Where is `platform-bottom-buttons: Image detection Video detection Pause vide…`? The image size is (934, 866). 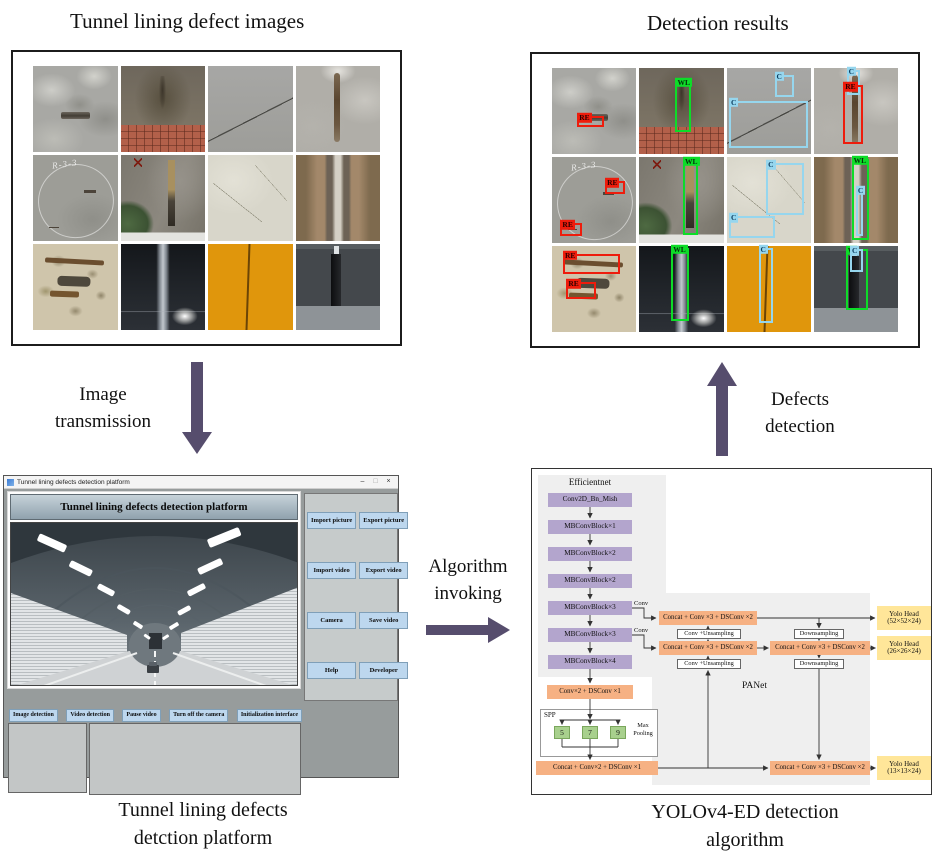
platform-bottom-buttons: Image detection Video detection Pause vide… is located at coordinates (155, 715).